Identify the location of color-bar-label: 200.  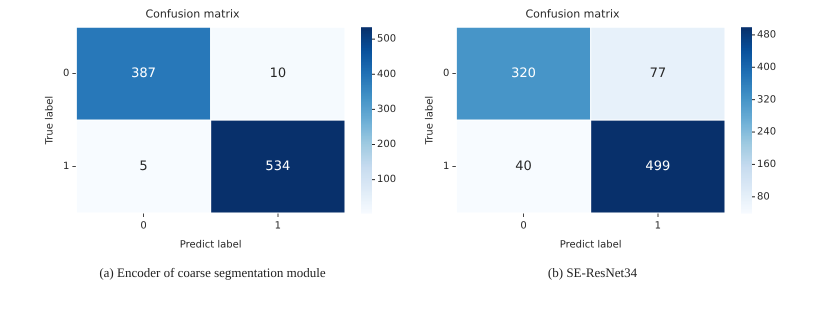
(386, 144).